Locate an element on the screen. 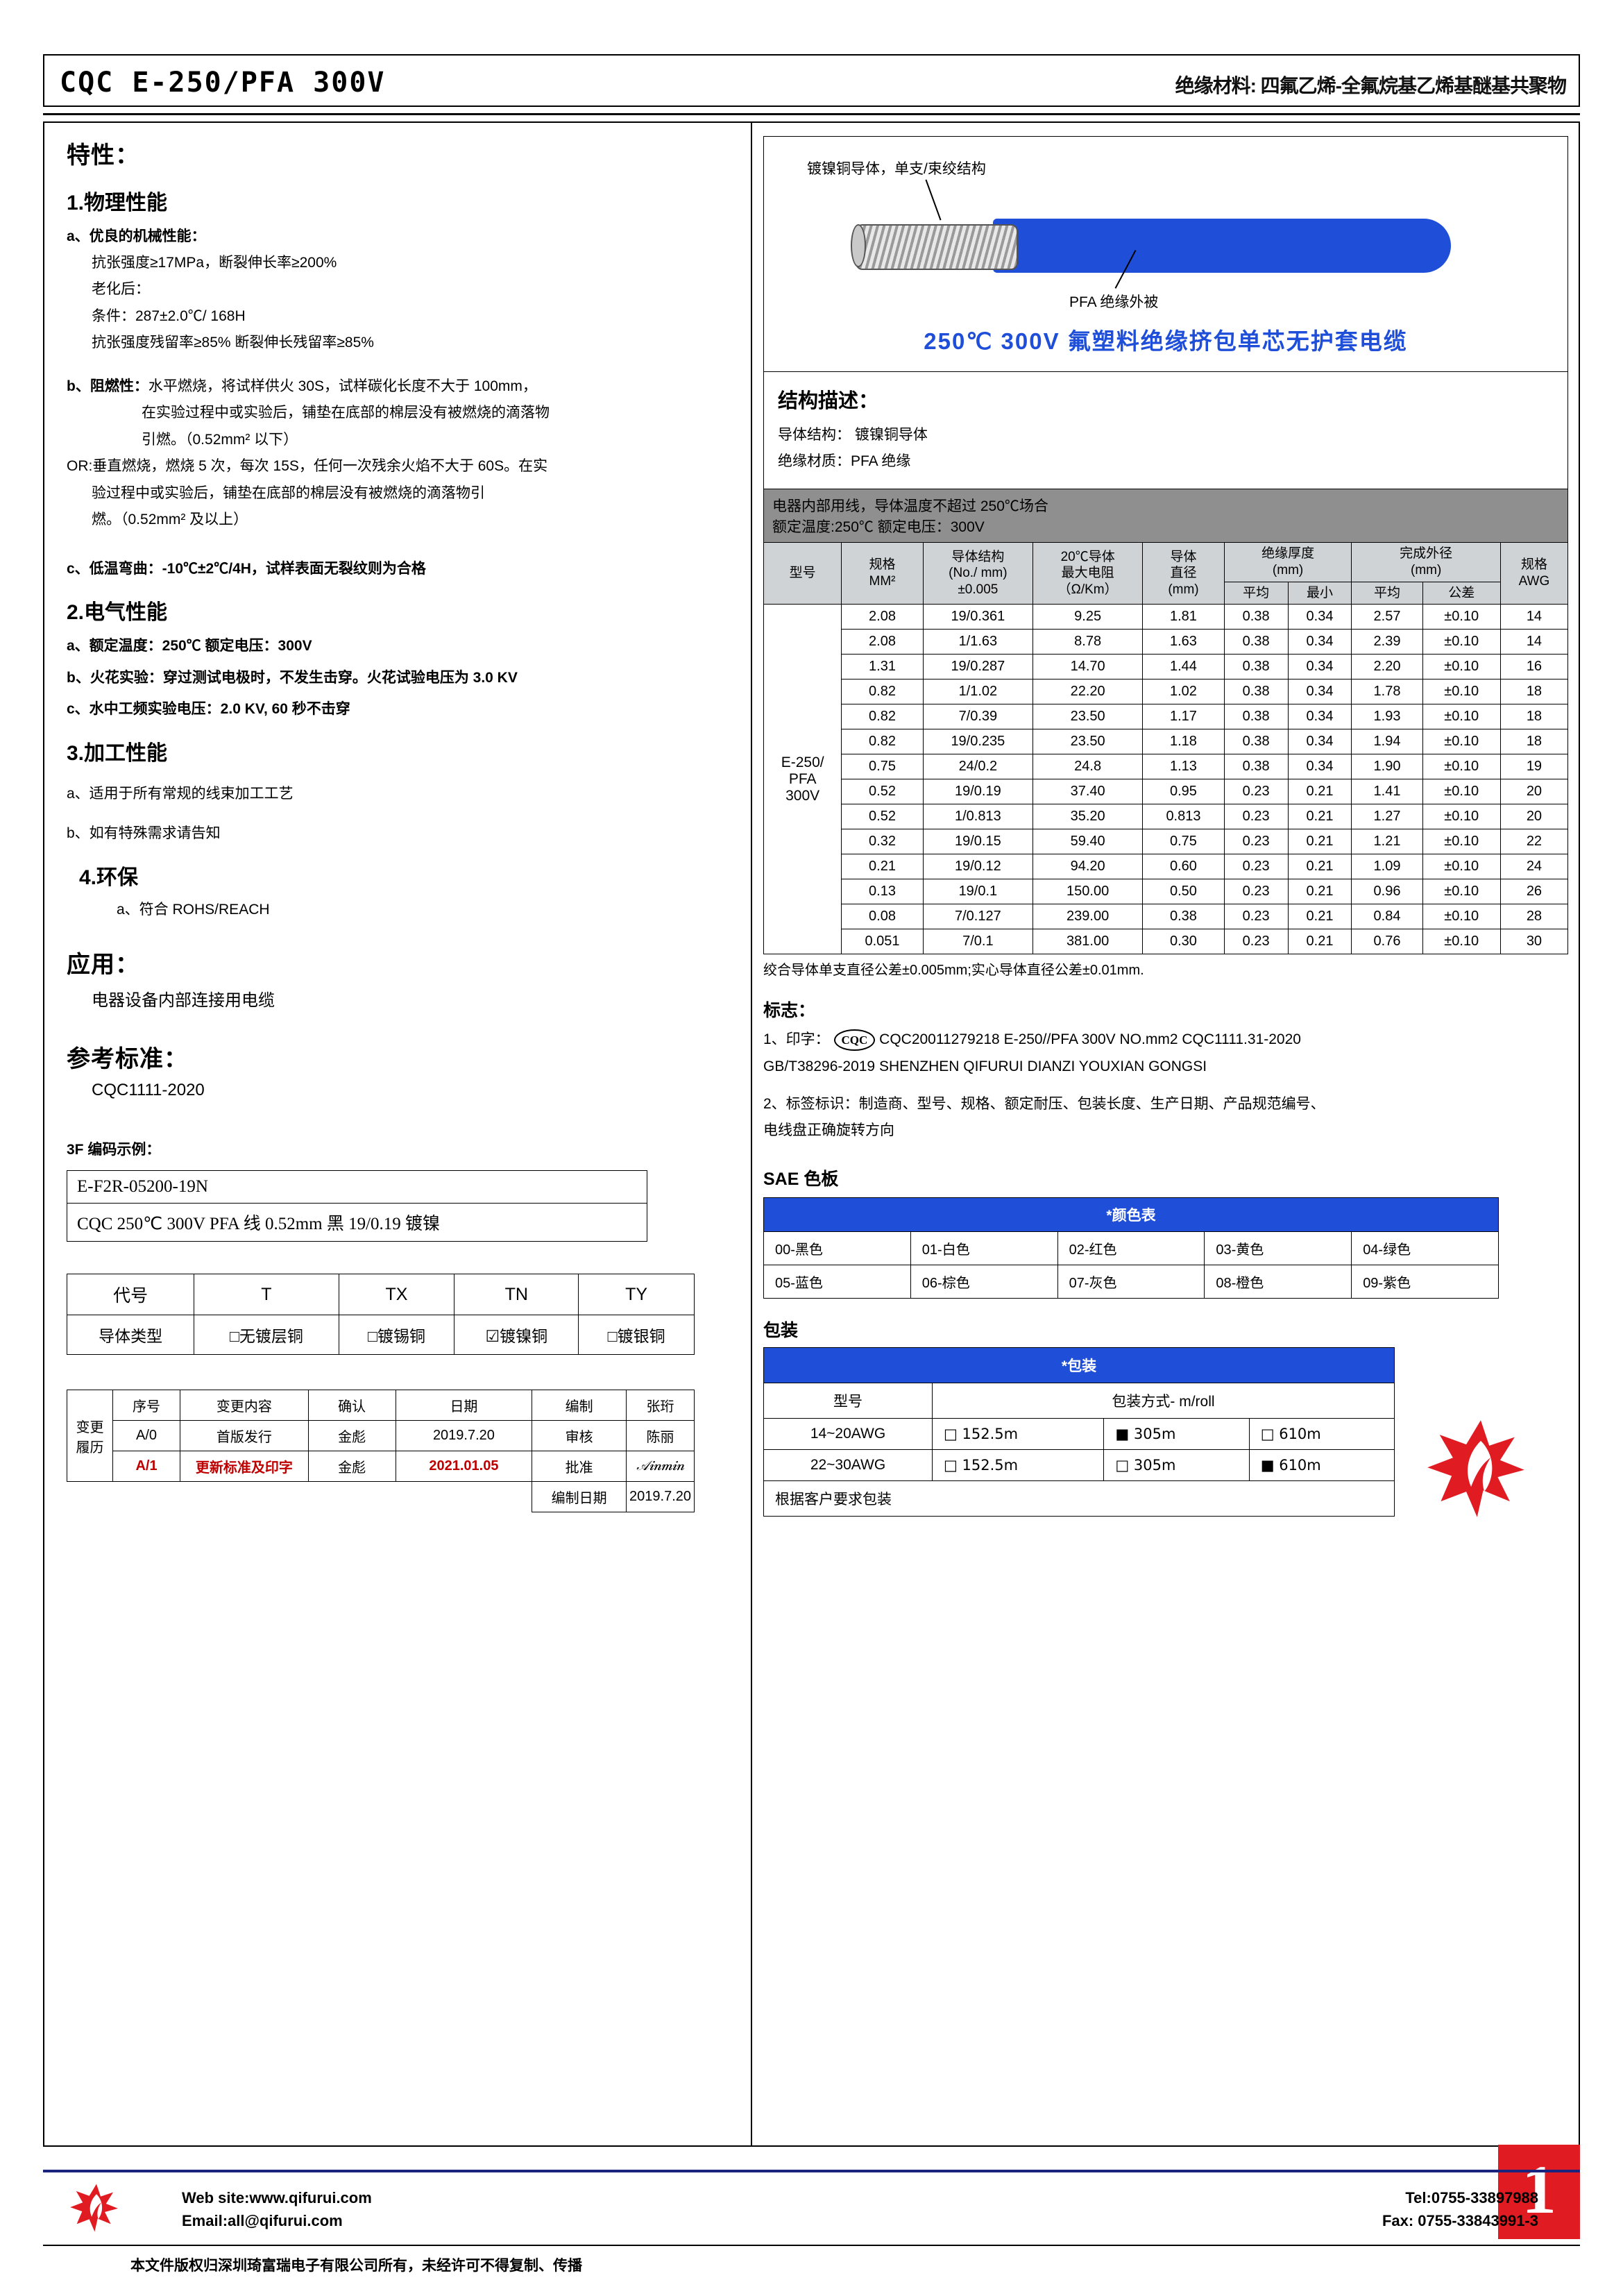  structure-line2: 绝缘材质：PFA 绝缘 is located at coordinates (844, 461).